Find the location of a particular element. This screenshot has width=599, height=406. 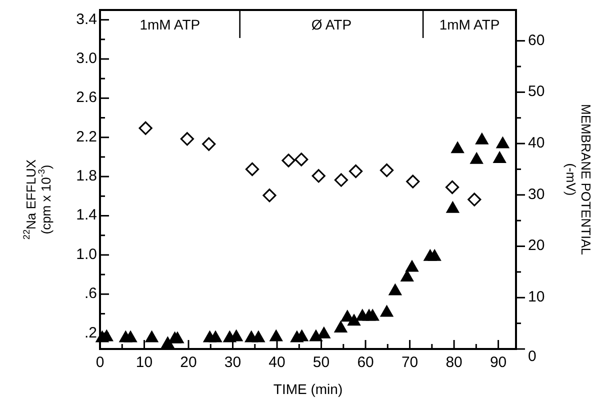

y2-tick-label: 30 is located at coordinates (536, 194).